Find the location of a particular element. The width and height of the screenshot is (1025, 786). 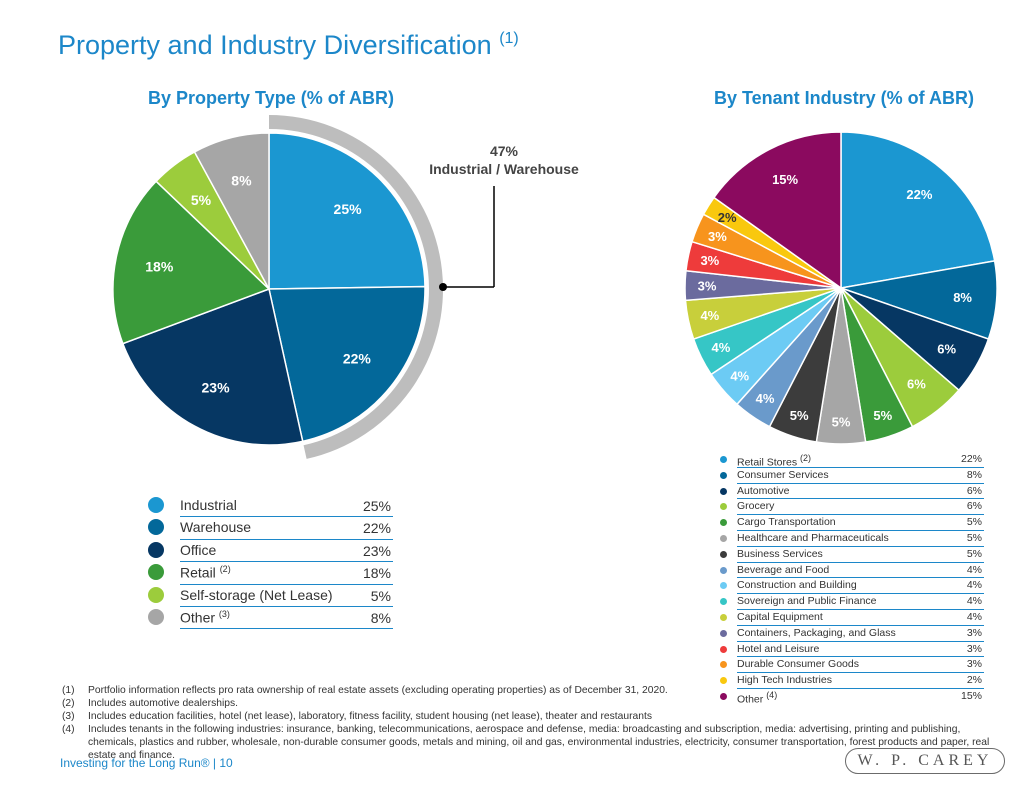

legend-label: Retail (2) is located at coordinates (205, 572).